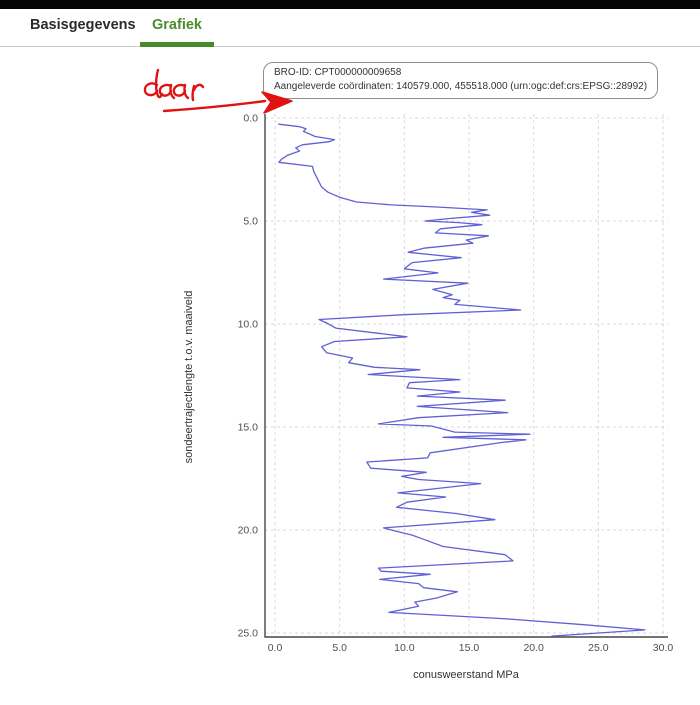 Image resolution: width=700 pixels, height=705 pixels. What do you see at coordinates (598, 648) in the screenshot?
I see `x-tick-label: 25.0` at bounding box center [598, 648].